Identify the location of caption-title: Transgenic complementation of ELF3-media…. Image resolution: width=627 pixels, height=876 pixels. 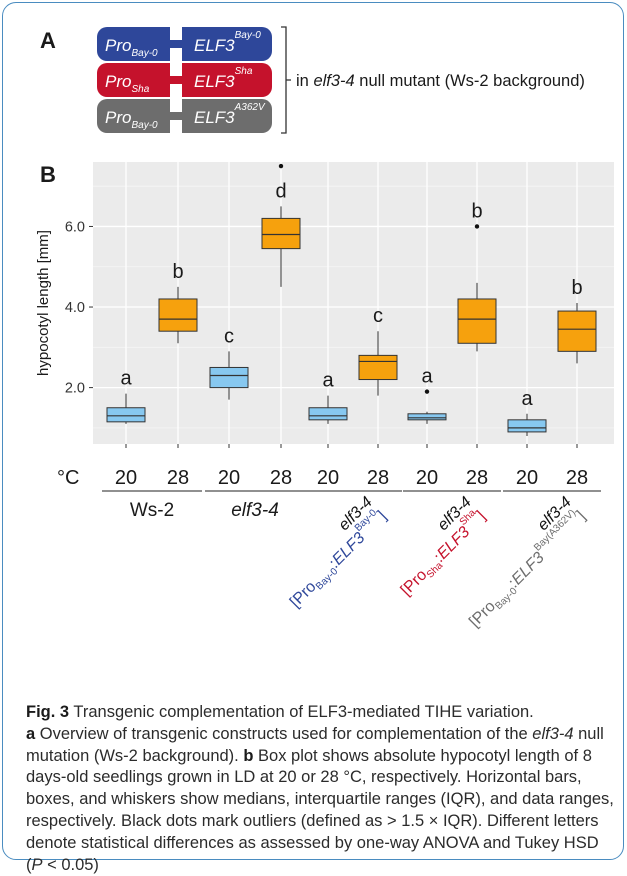
(301, 712).